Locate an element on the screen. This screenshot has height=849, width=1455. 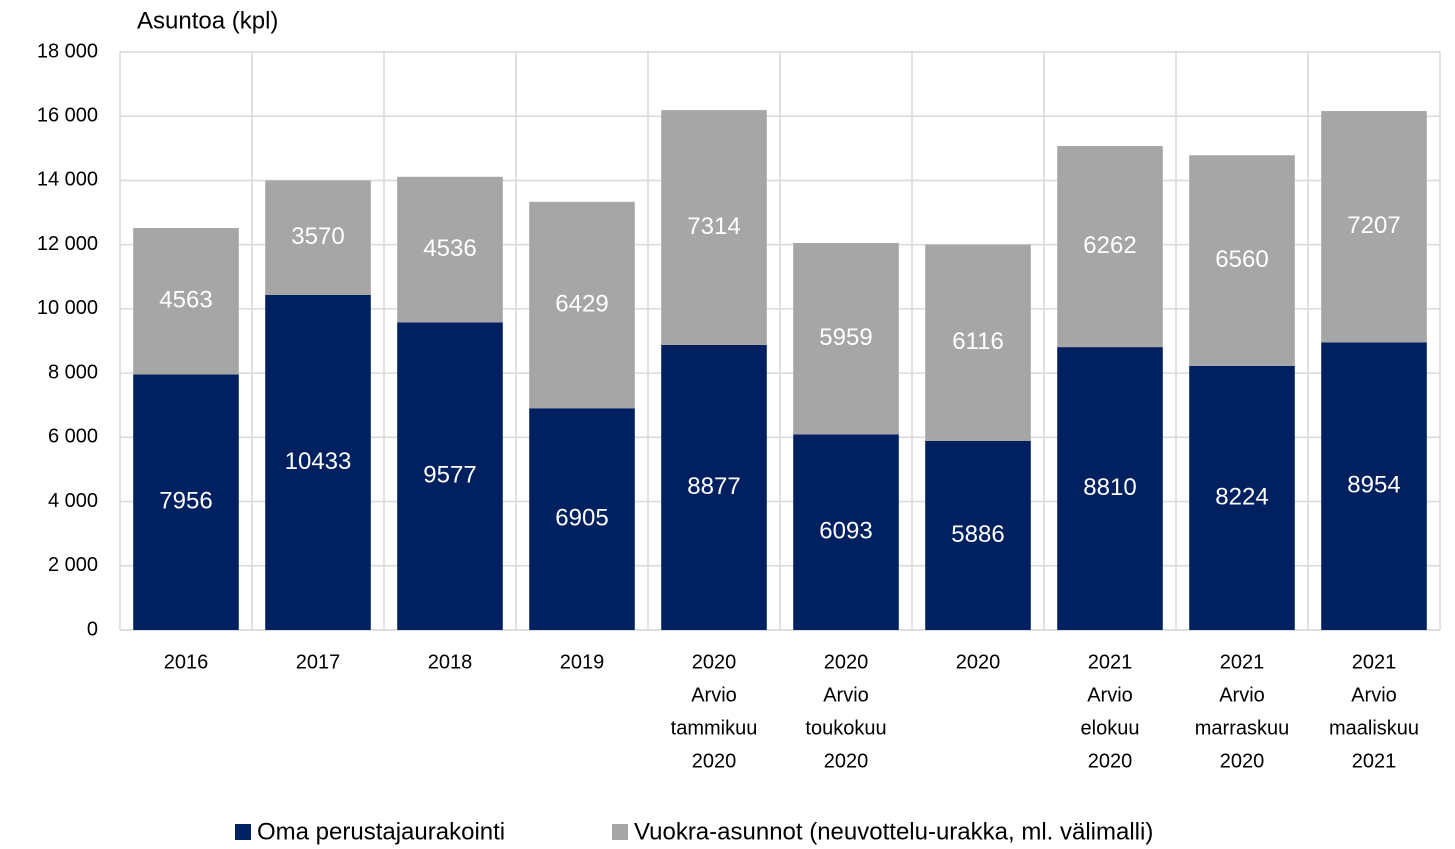
y-tick-label: 8 000 is located at coordinates (73, 372).